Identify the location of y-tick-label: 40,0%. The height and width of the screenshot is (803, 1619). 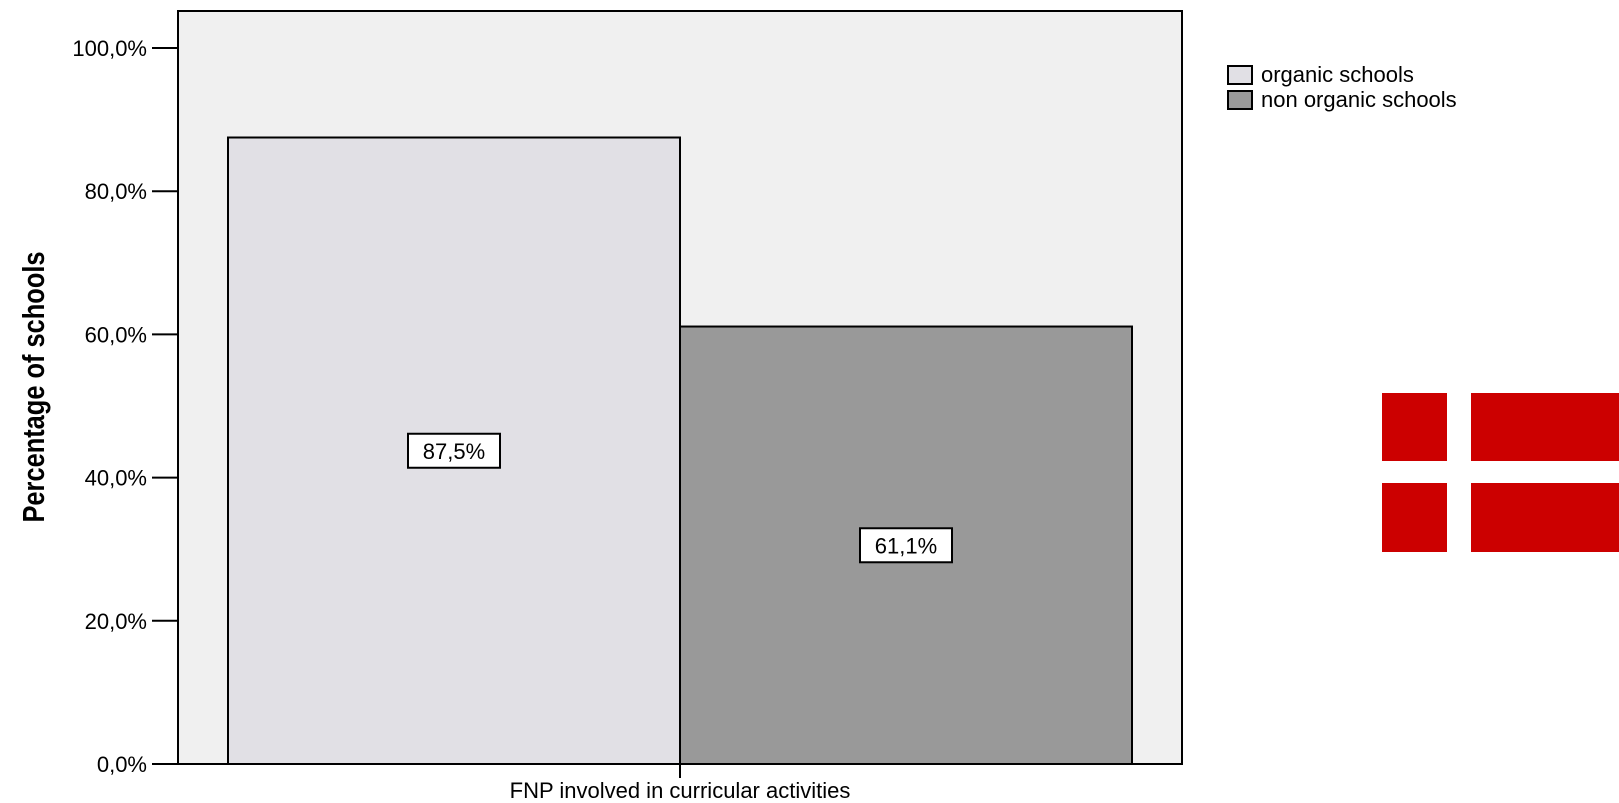
(116, 478).